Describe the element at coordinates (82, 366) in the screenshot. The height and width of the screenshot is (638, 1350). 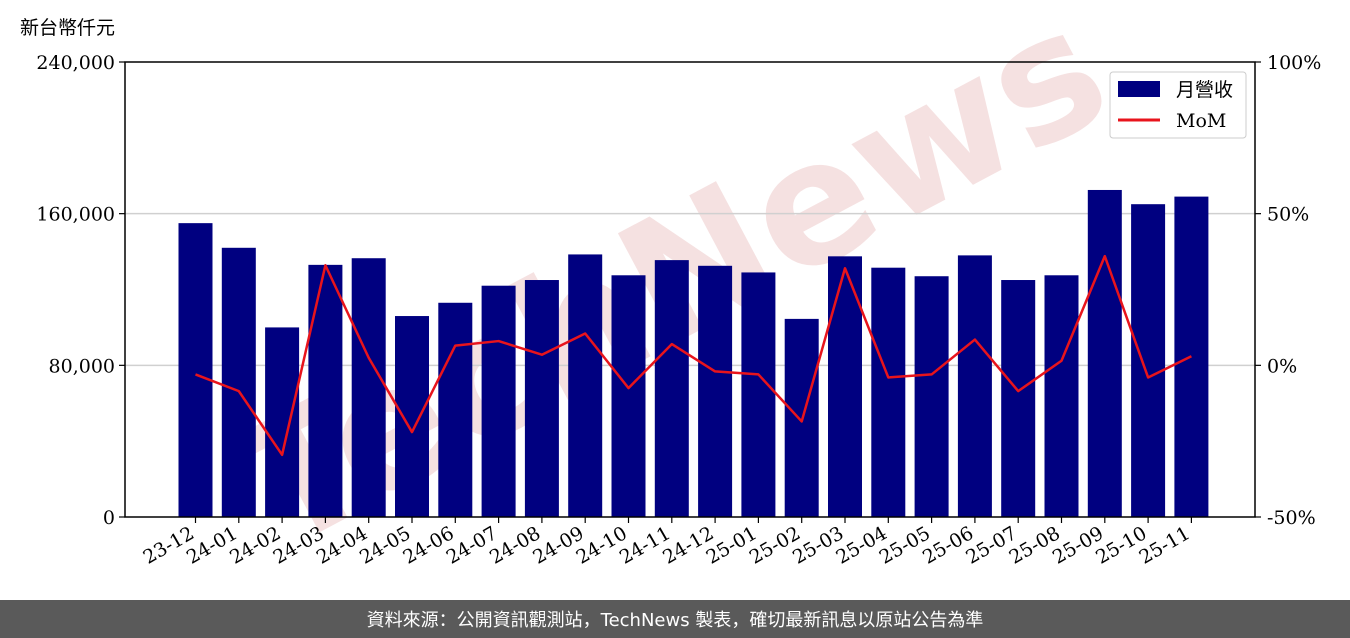
I see `left-tick-label: 80,000` at that location.